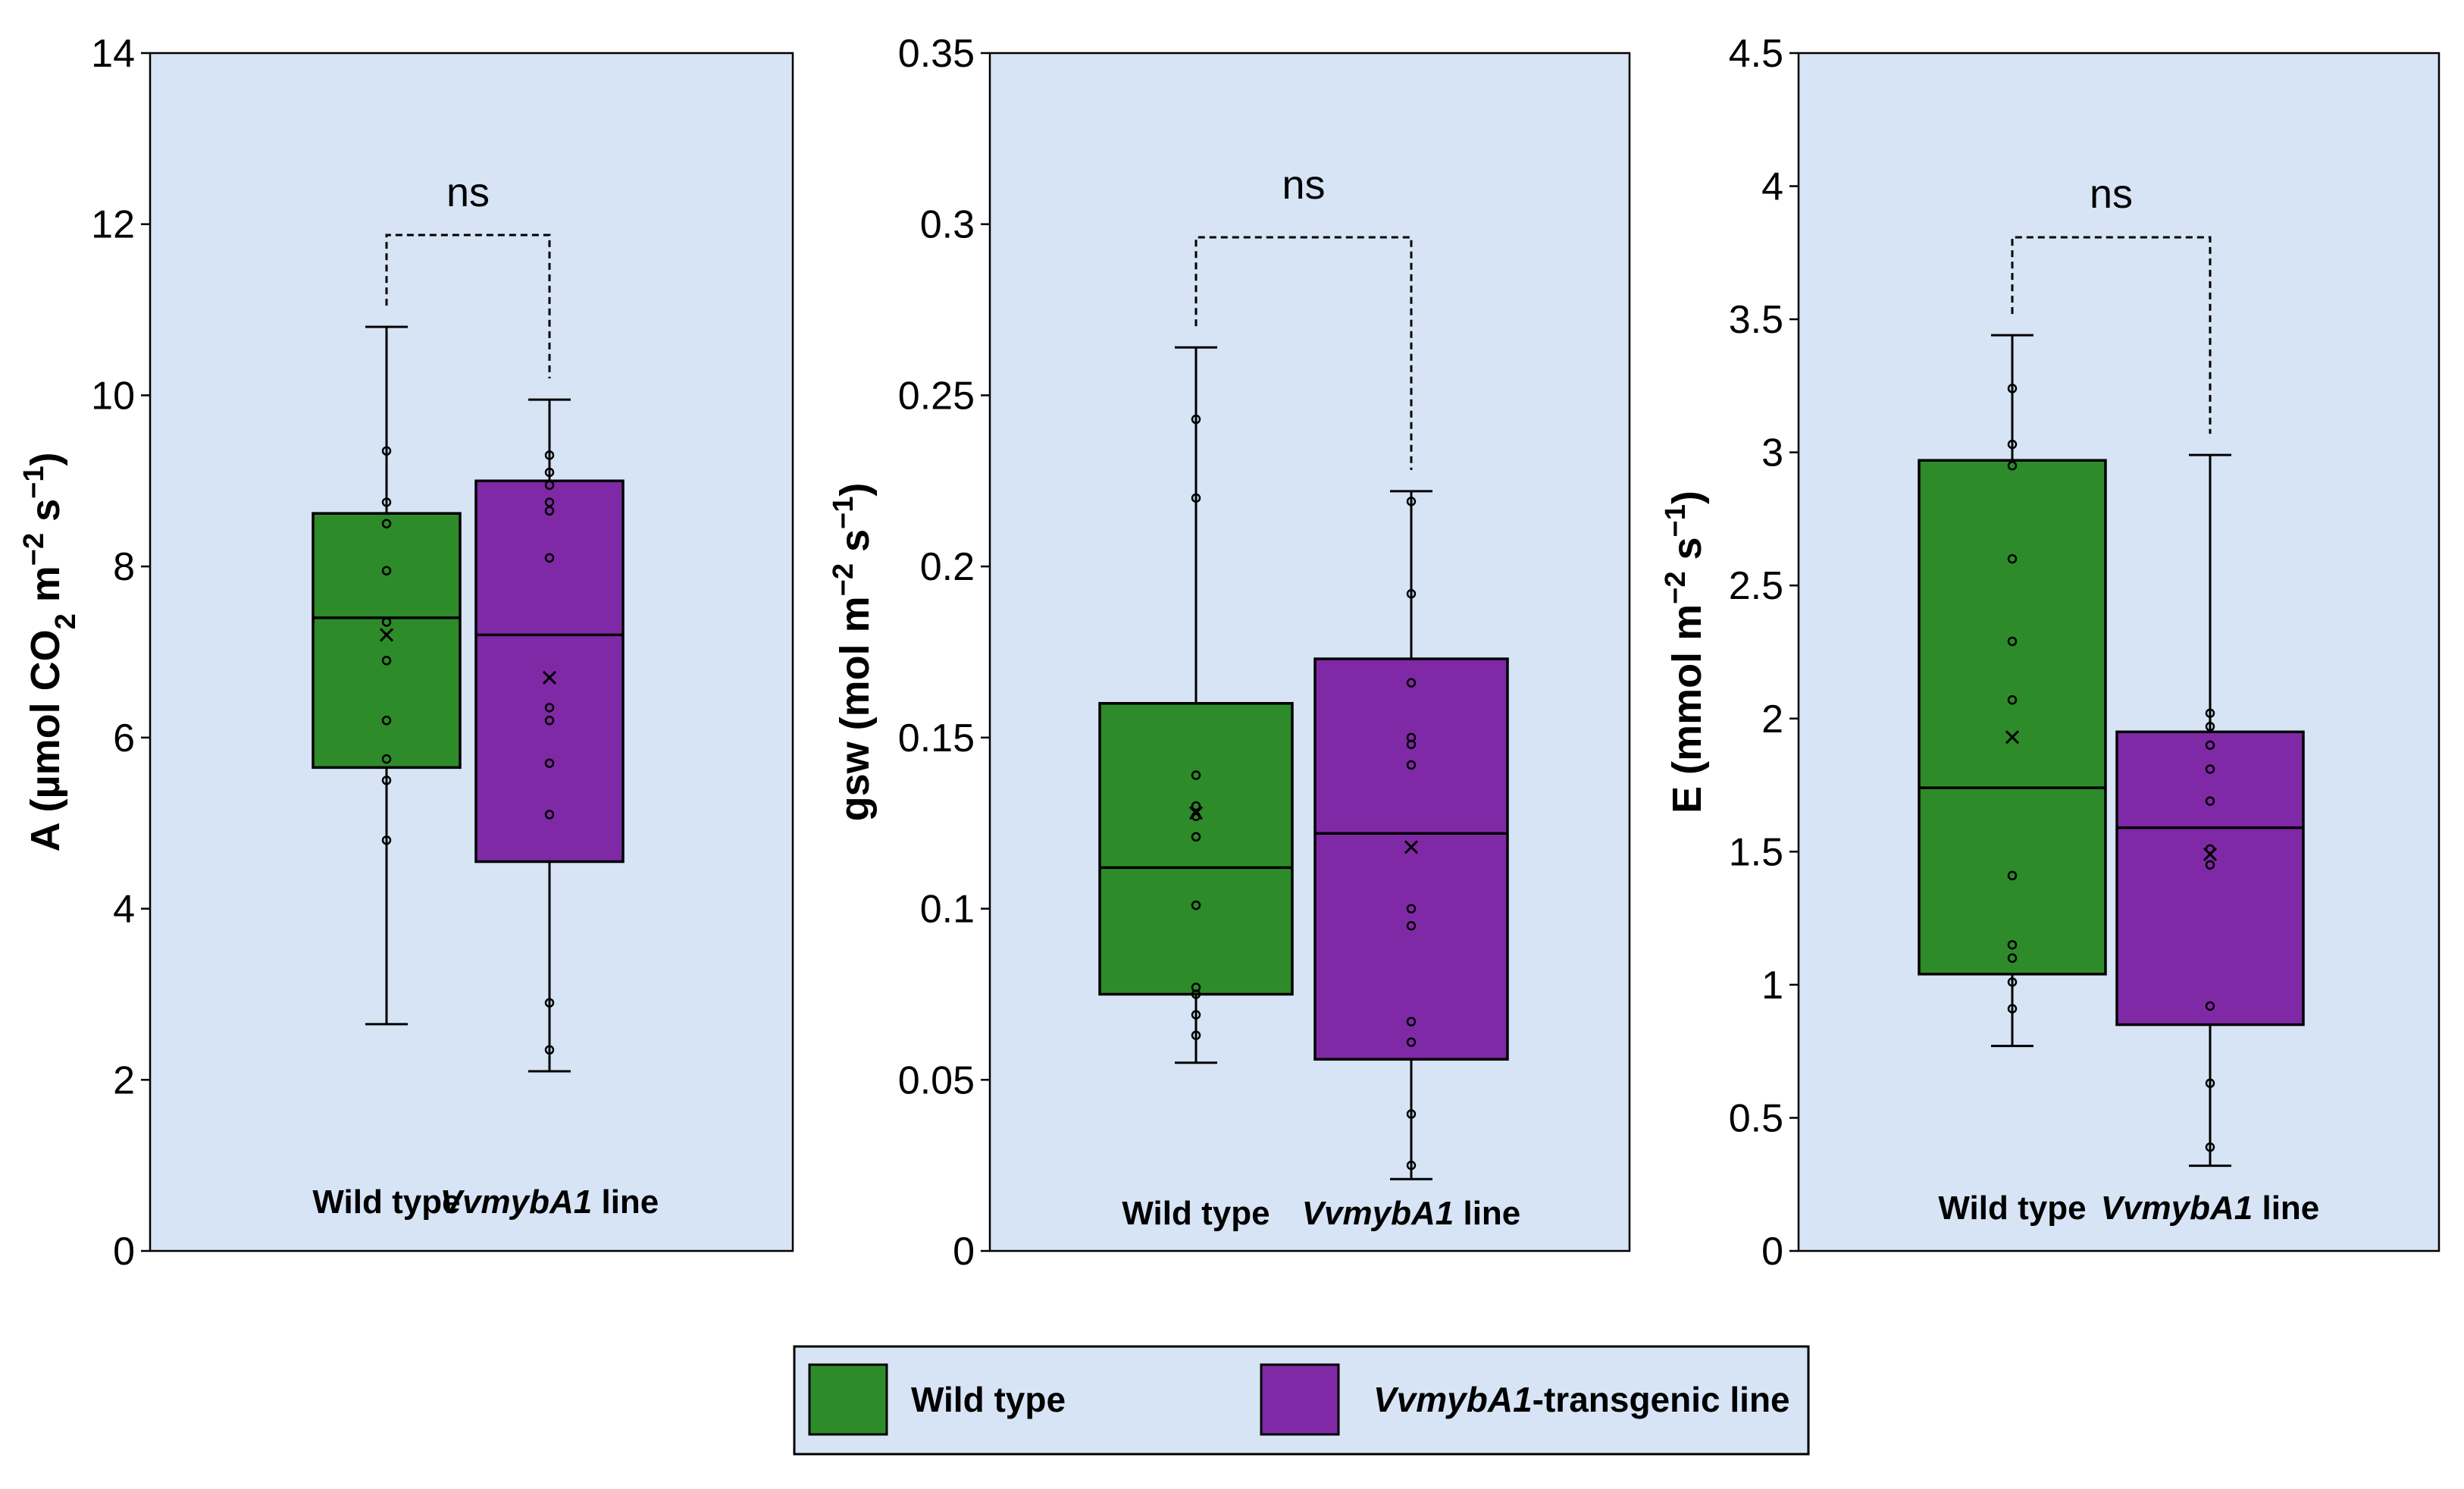  Describe the element at coordinates (113, 54) in the screenshot. I see `y-tick-label: 14` at that location.